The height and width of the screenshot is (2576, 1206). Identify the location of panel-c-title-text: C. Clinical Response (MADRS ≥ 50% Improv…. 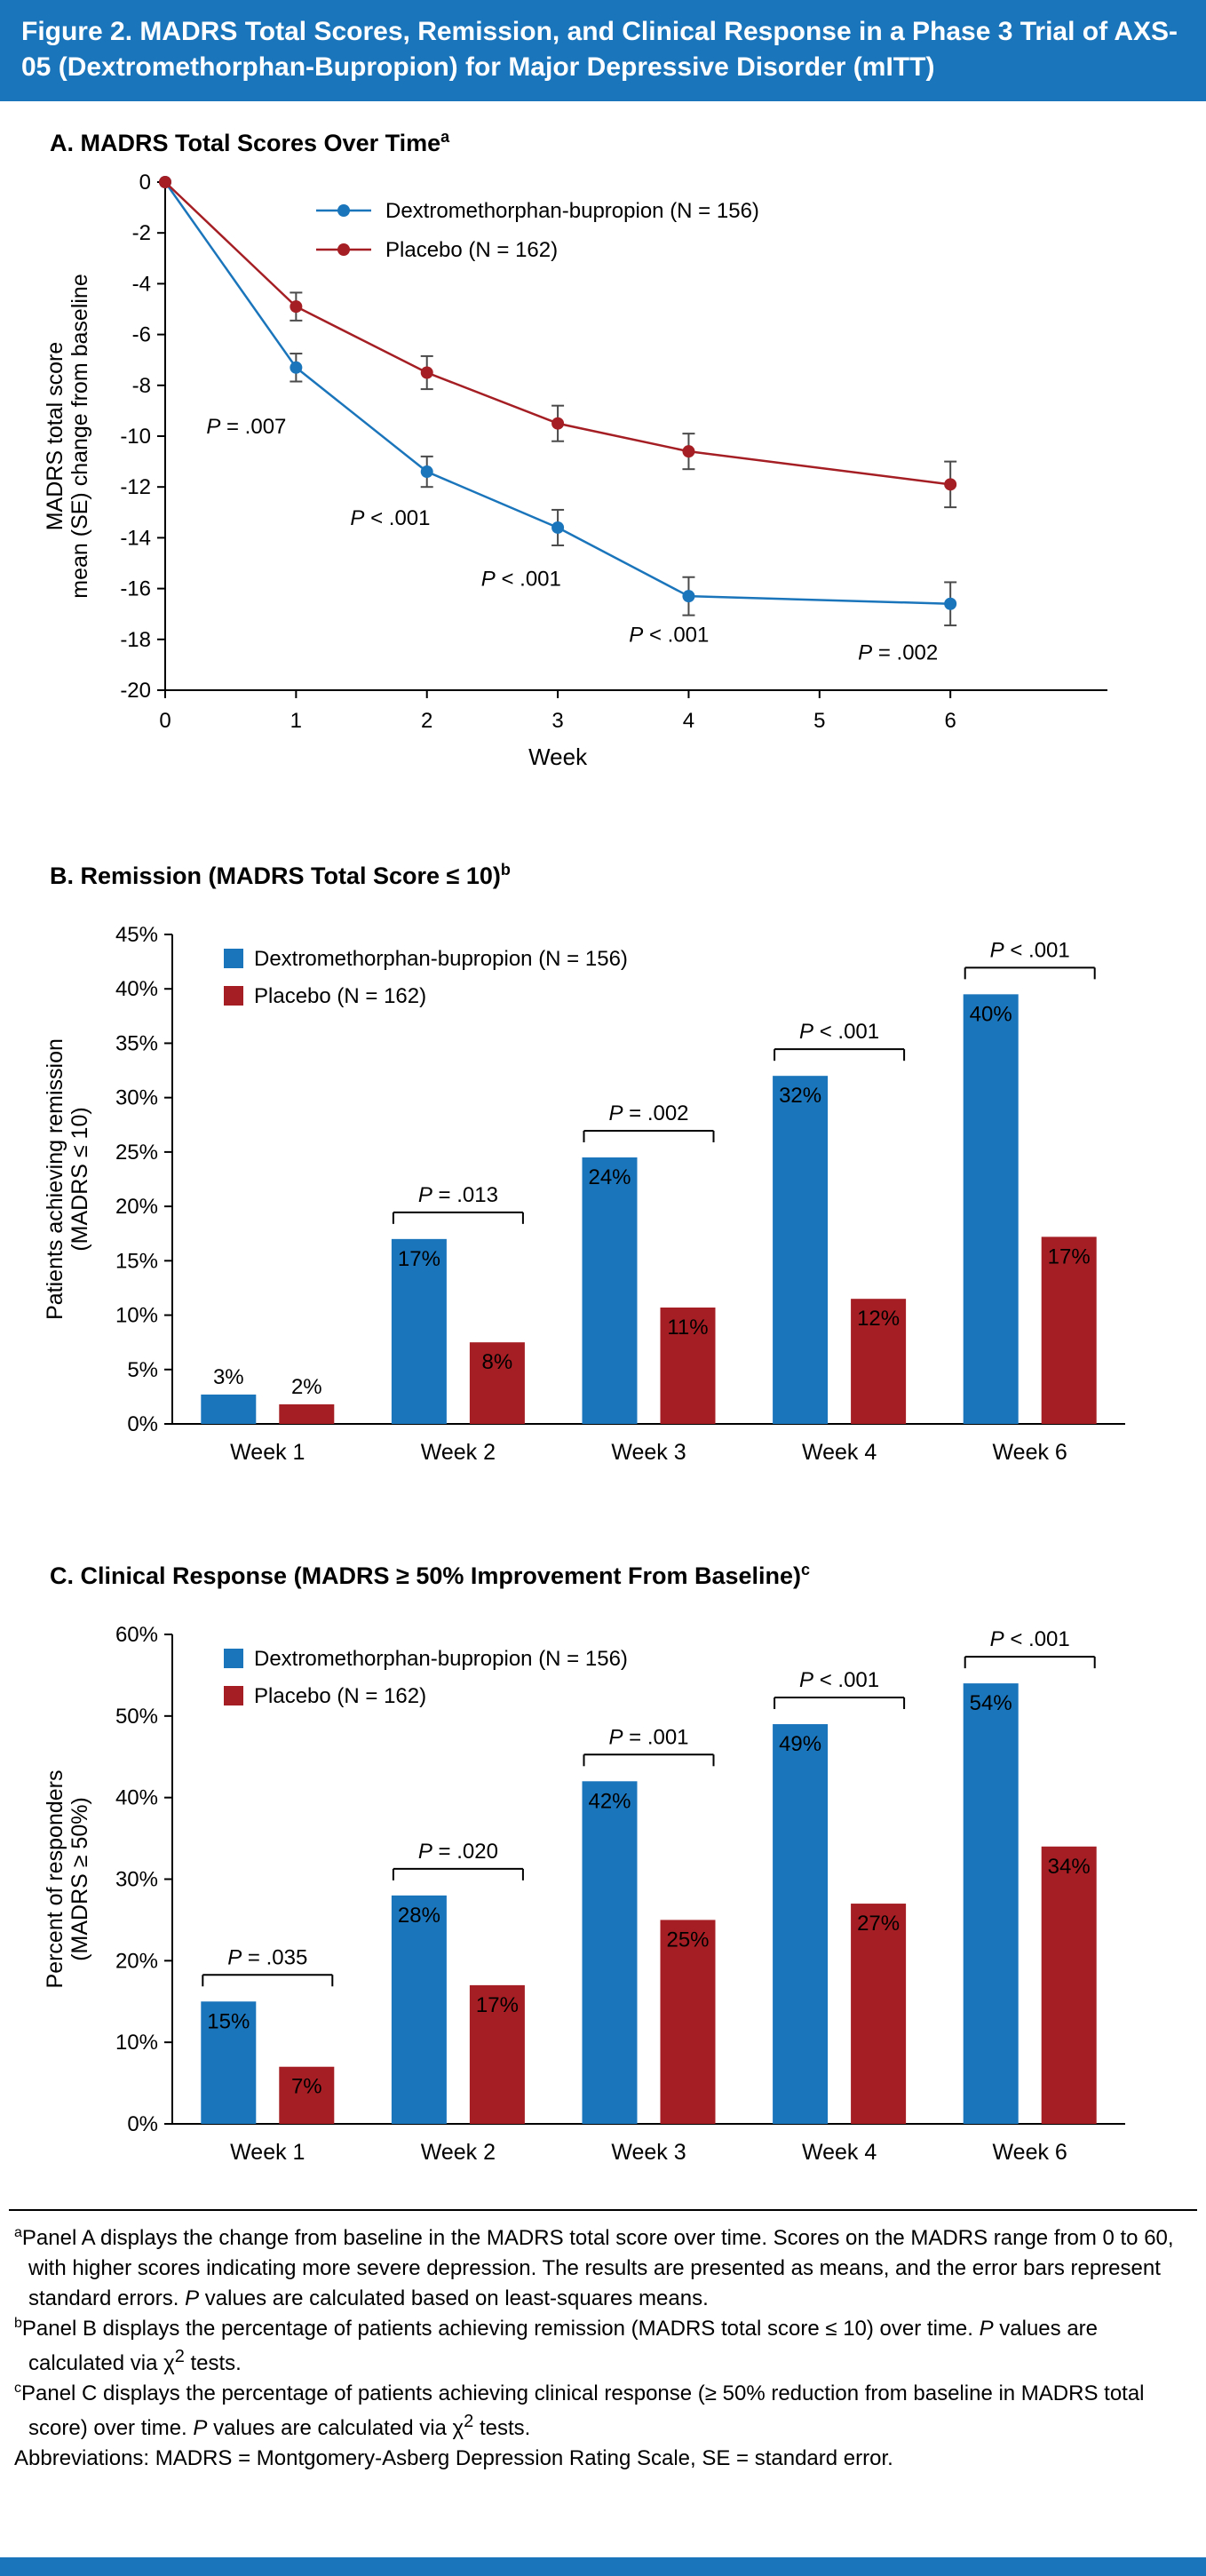
(426, 1575).